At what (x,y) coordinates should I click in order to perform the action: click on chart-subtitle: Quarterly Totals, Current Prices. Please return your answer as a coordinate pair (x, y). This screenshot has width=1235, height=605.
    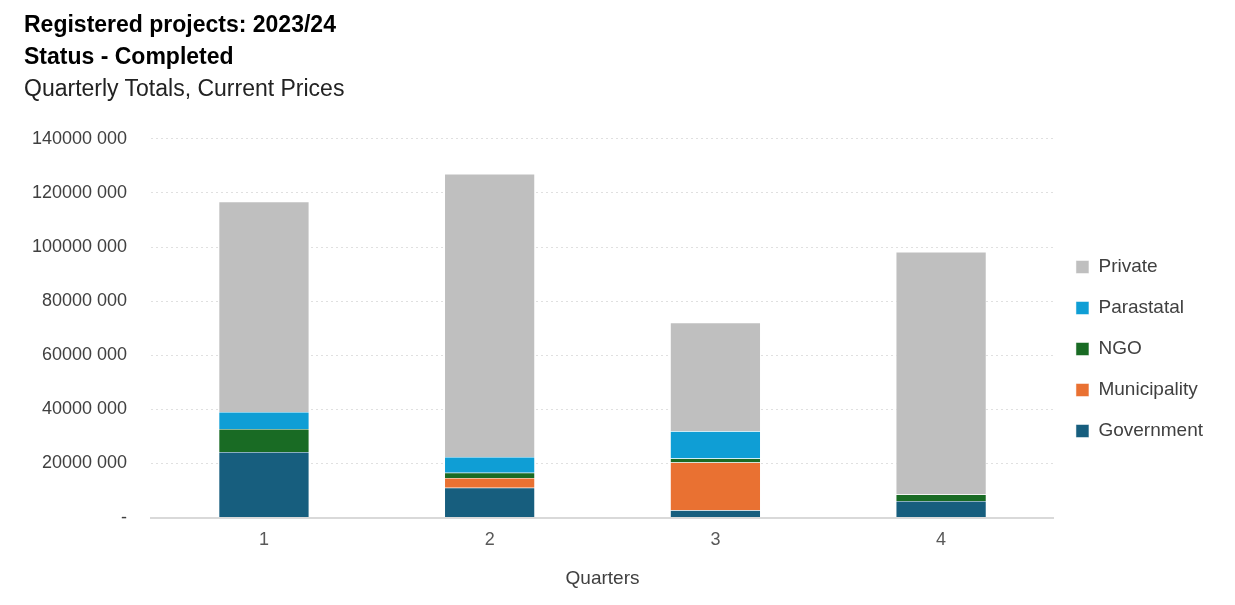
    Looking at the image, I should click on (184, 88).